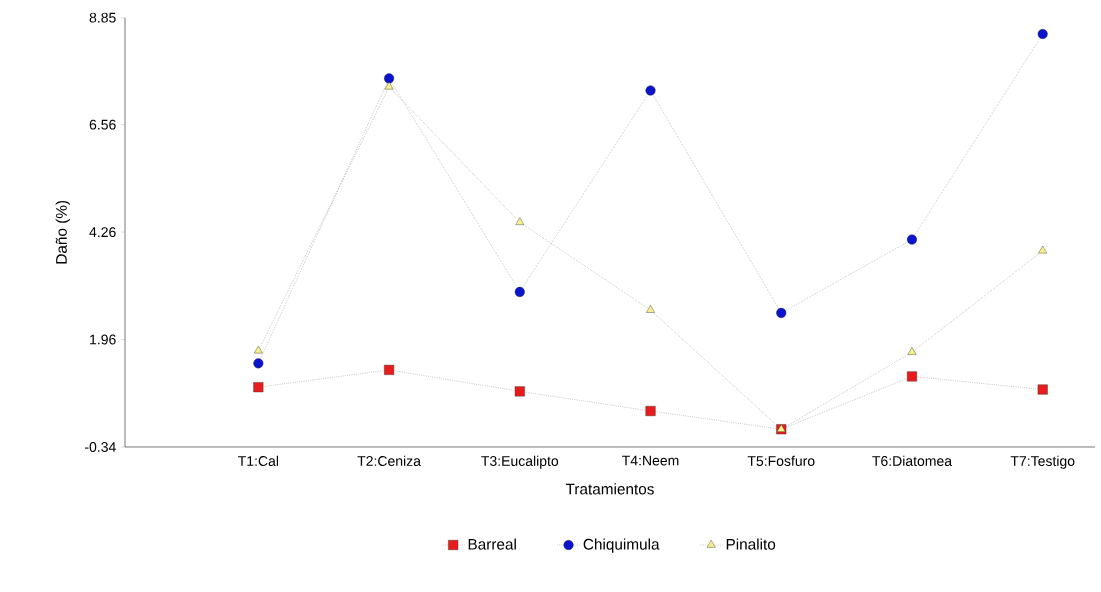  Describe the element at coordinates (102, 232) in the screenshot. I see `y-tick-label: 4.26` at that location.